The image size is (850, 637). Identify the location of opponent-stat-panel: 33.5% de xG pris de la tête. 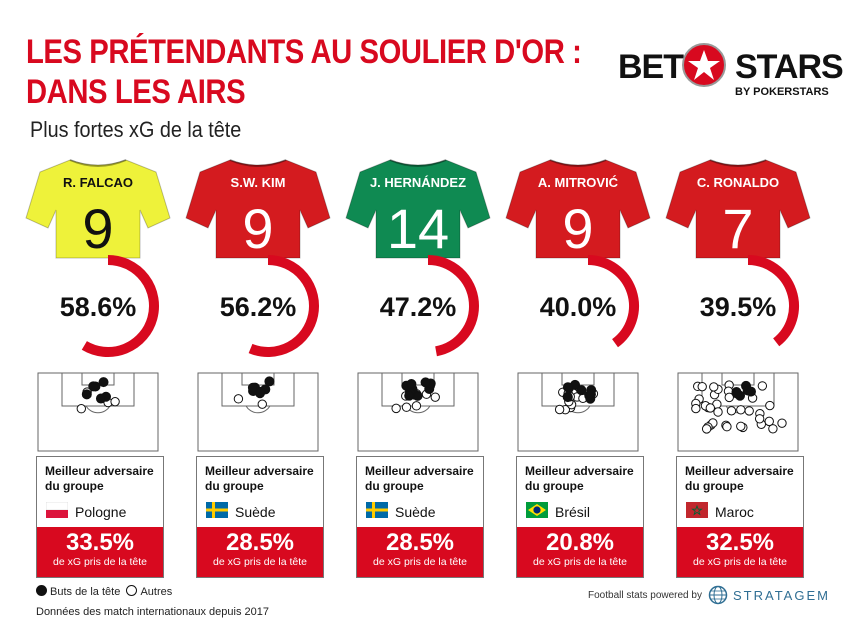
(100, 552).